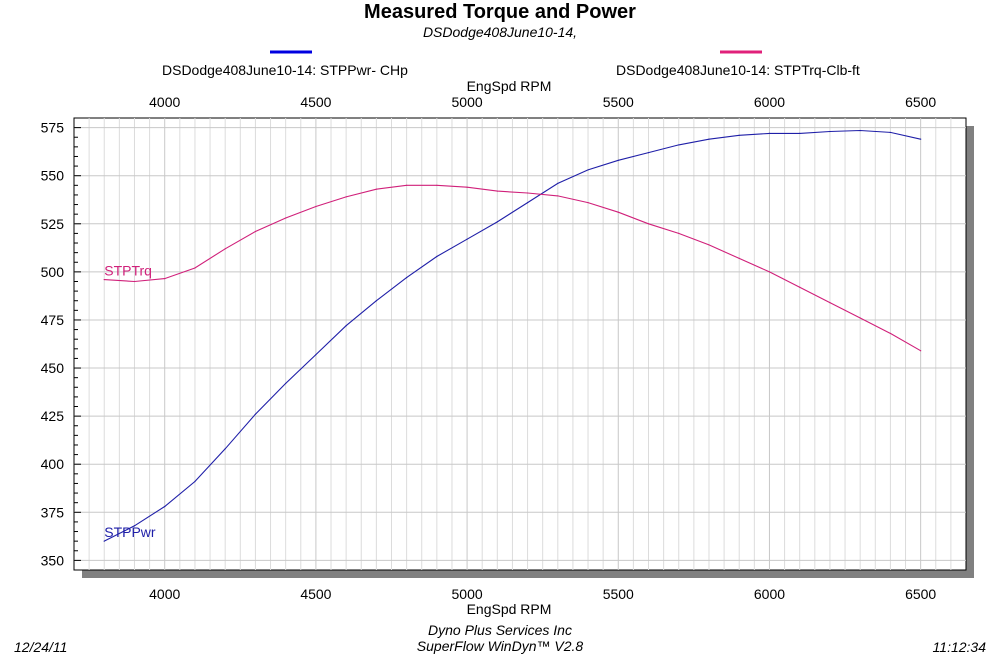 This screenshot has width=1000, height=655. What do you see at coordinates (500, 12) in the screenshot?
I see `chart-title: Measured Torque and Power` at bounding box center [500, 12].